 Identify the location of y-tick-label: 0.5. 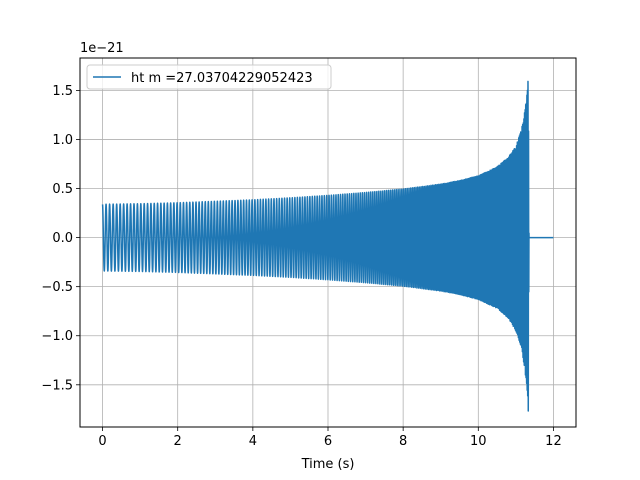
(62, 189).